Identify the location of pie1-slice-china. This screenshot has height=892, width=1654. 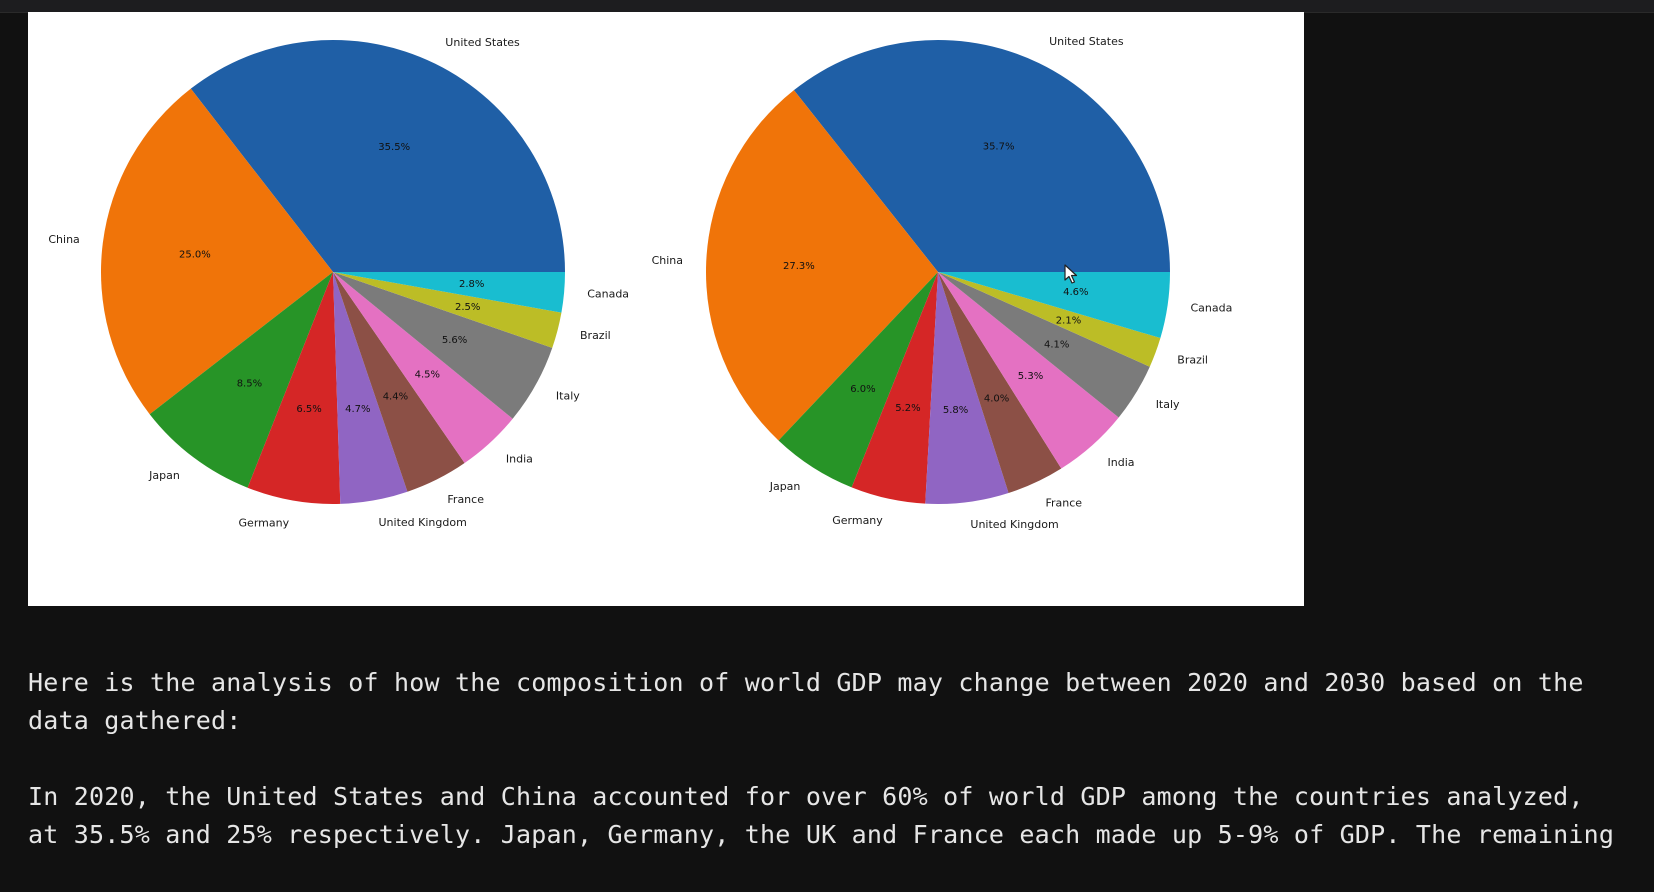
(217, 251).